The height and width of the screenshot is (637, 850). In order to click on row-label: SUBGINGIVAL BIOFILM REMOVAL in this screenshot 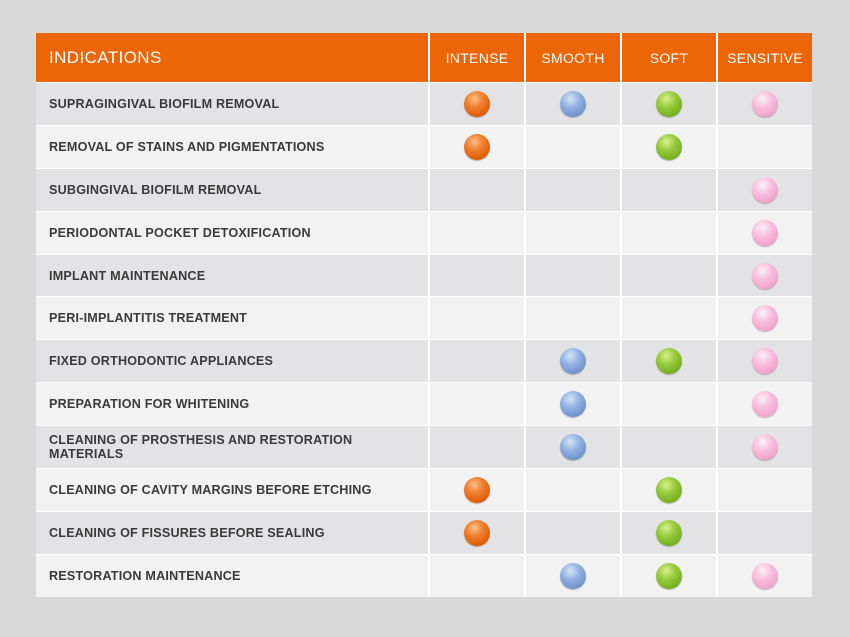, I will do `click(155, 189)`.